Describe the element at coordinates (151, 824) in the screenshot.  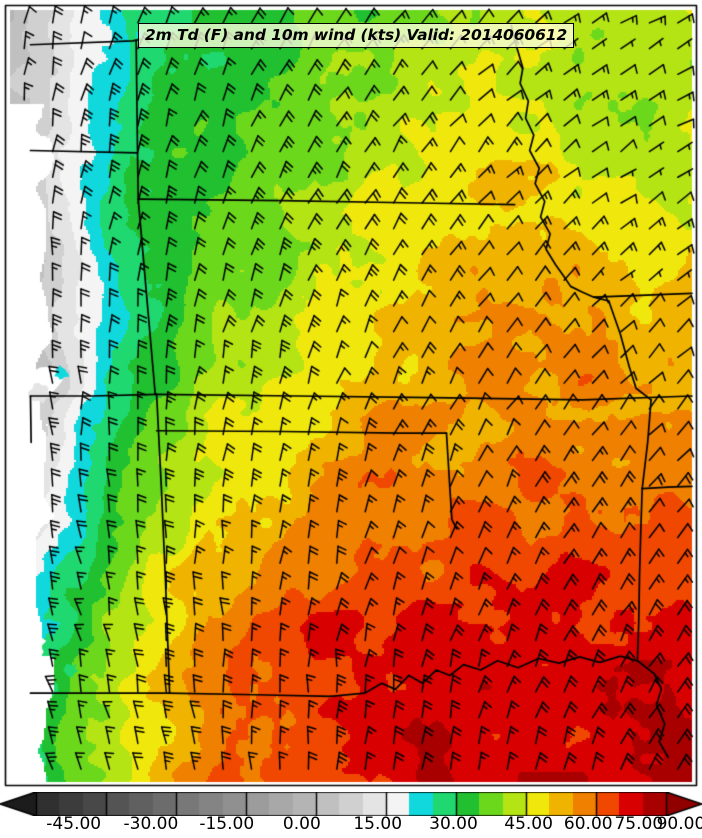
I see `colorbar-tick-1: -30.00` at that location.